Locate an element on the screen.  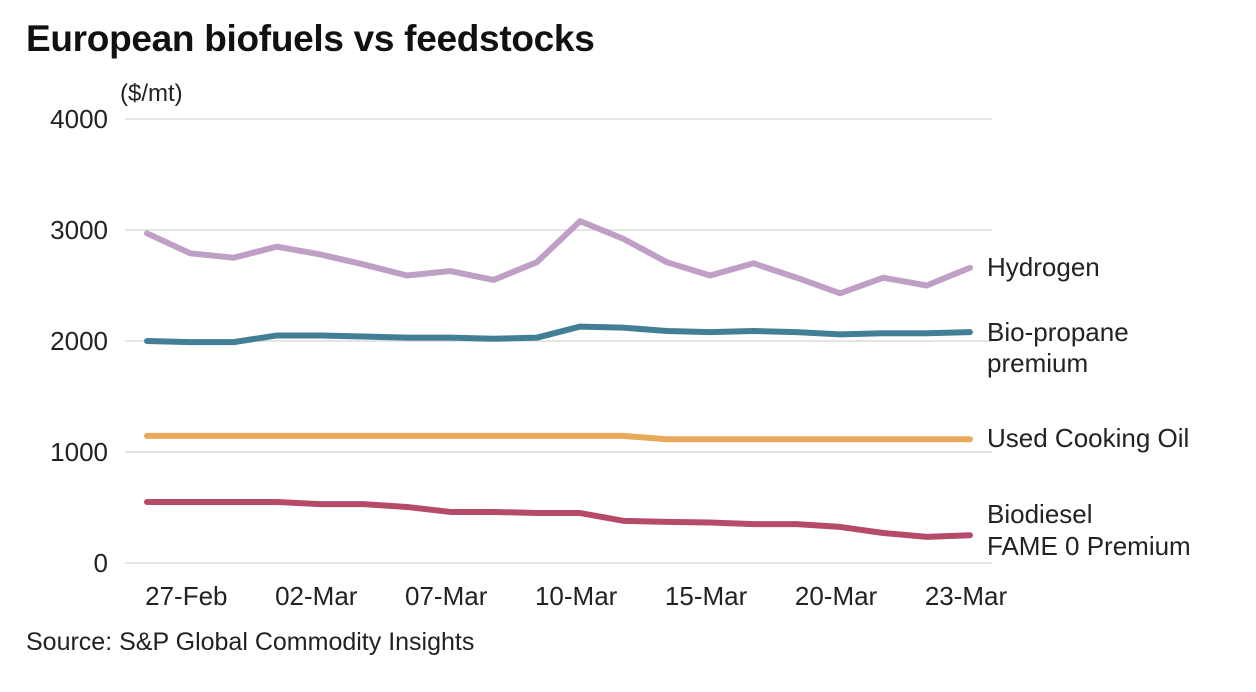
x-tick-label: 20-Mar is located at coordinates (836, 596).